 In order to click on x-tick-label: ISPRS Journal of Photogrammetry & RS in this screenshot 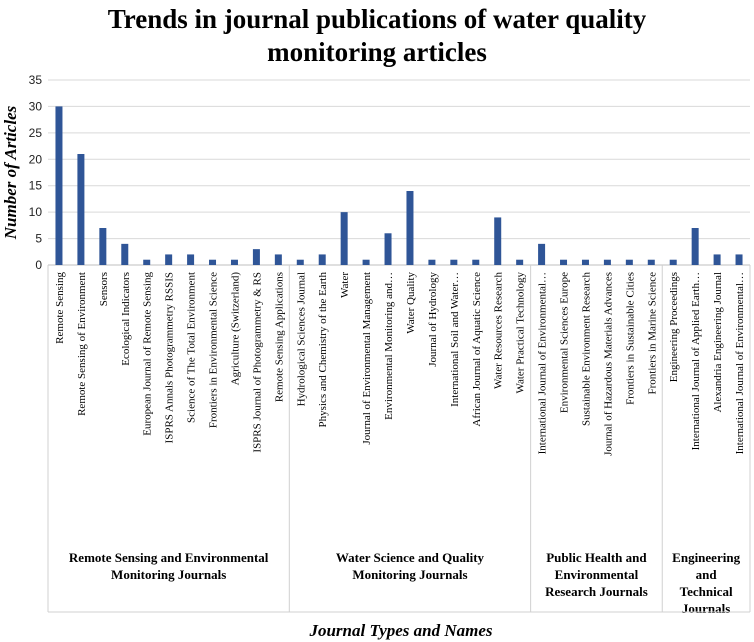, I will do `click(257, 362)`.